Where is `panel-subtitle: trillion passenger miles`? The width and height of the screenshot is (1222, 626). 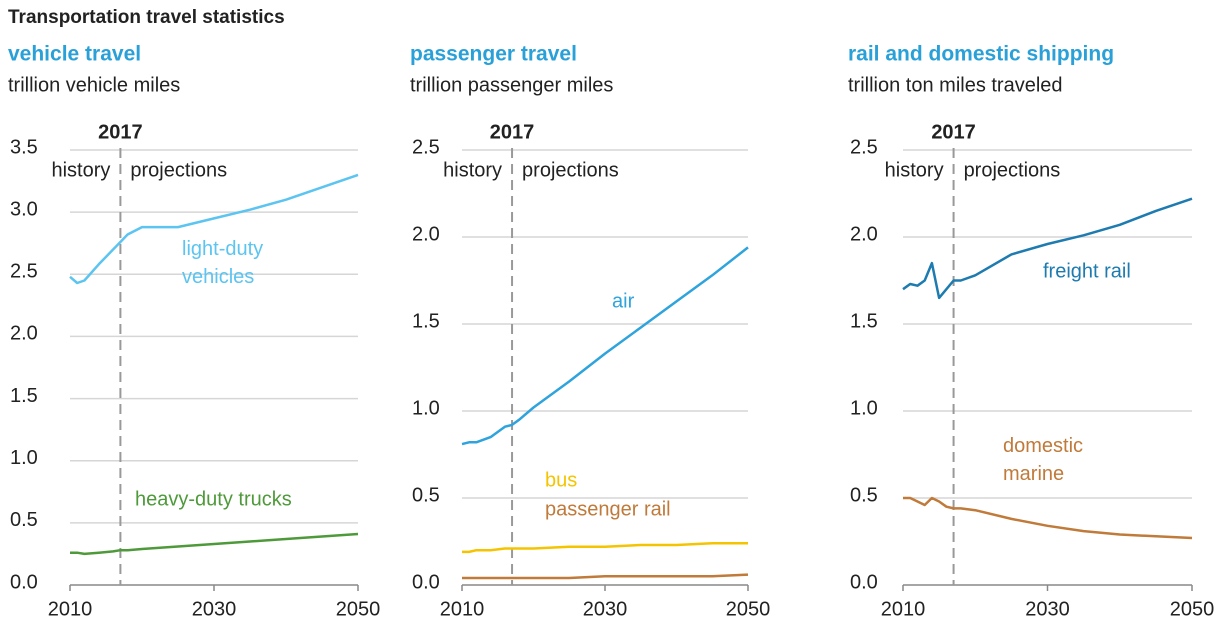
panel-subtitle: trillion passenger miles is located at coordinates (511, 85).